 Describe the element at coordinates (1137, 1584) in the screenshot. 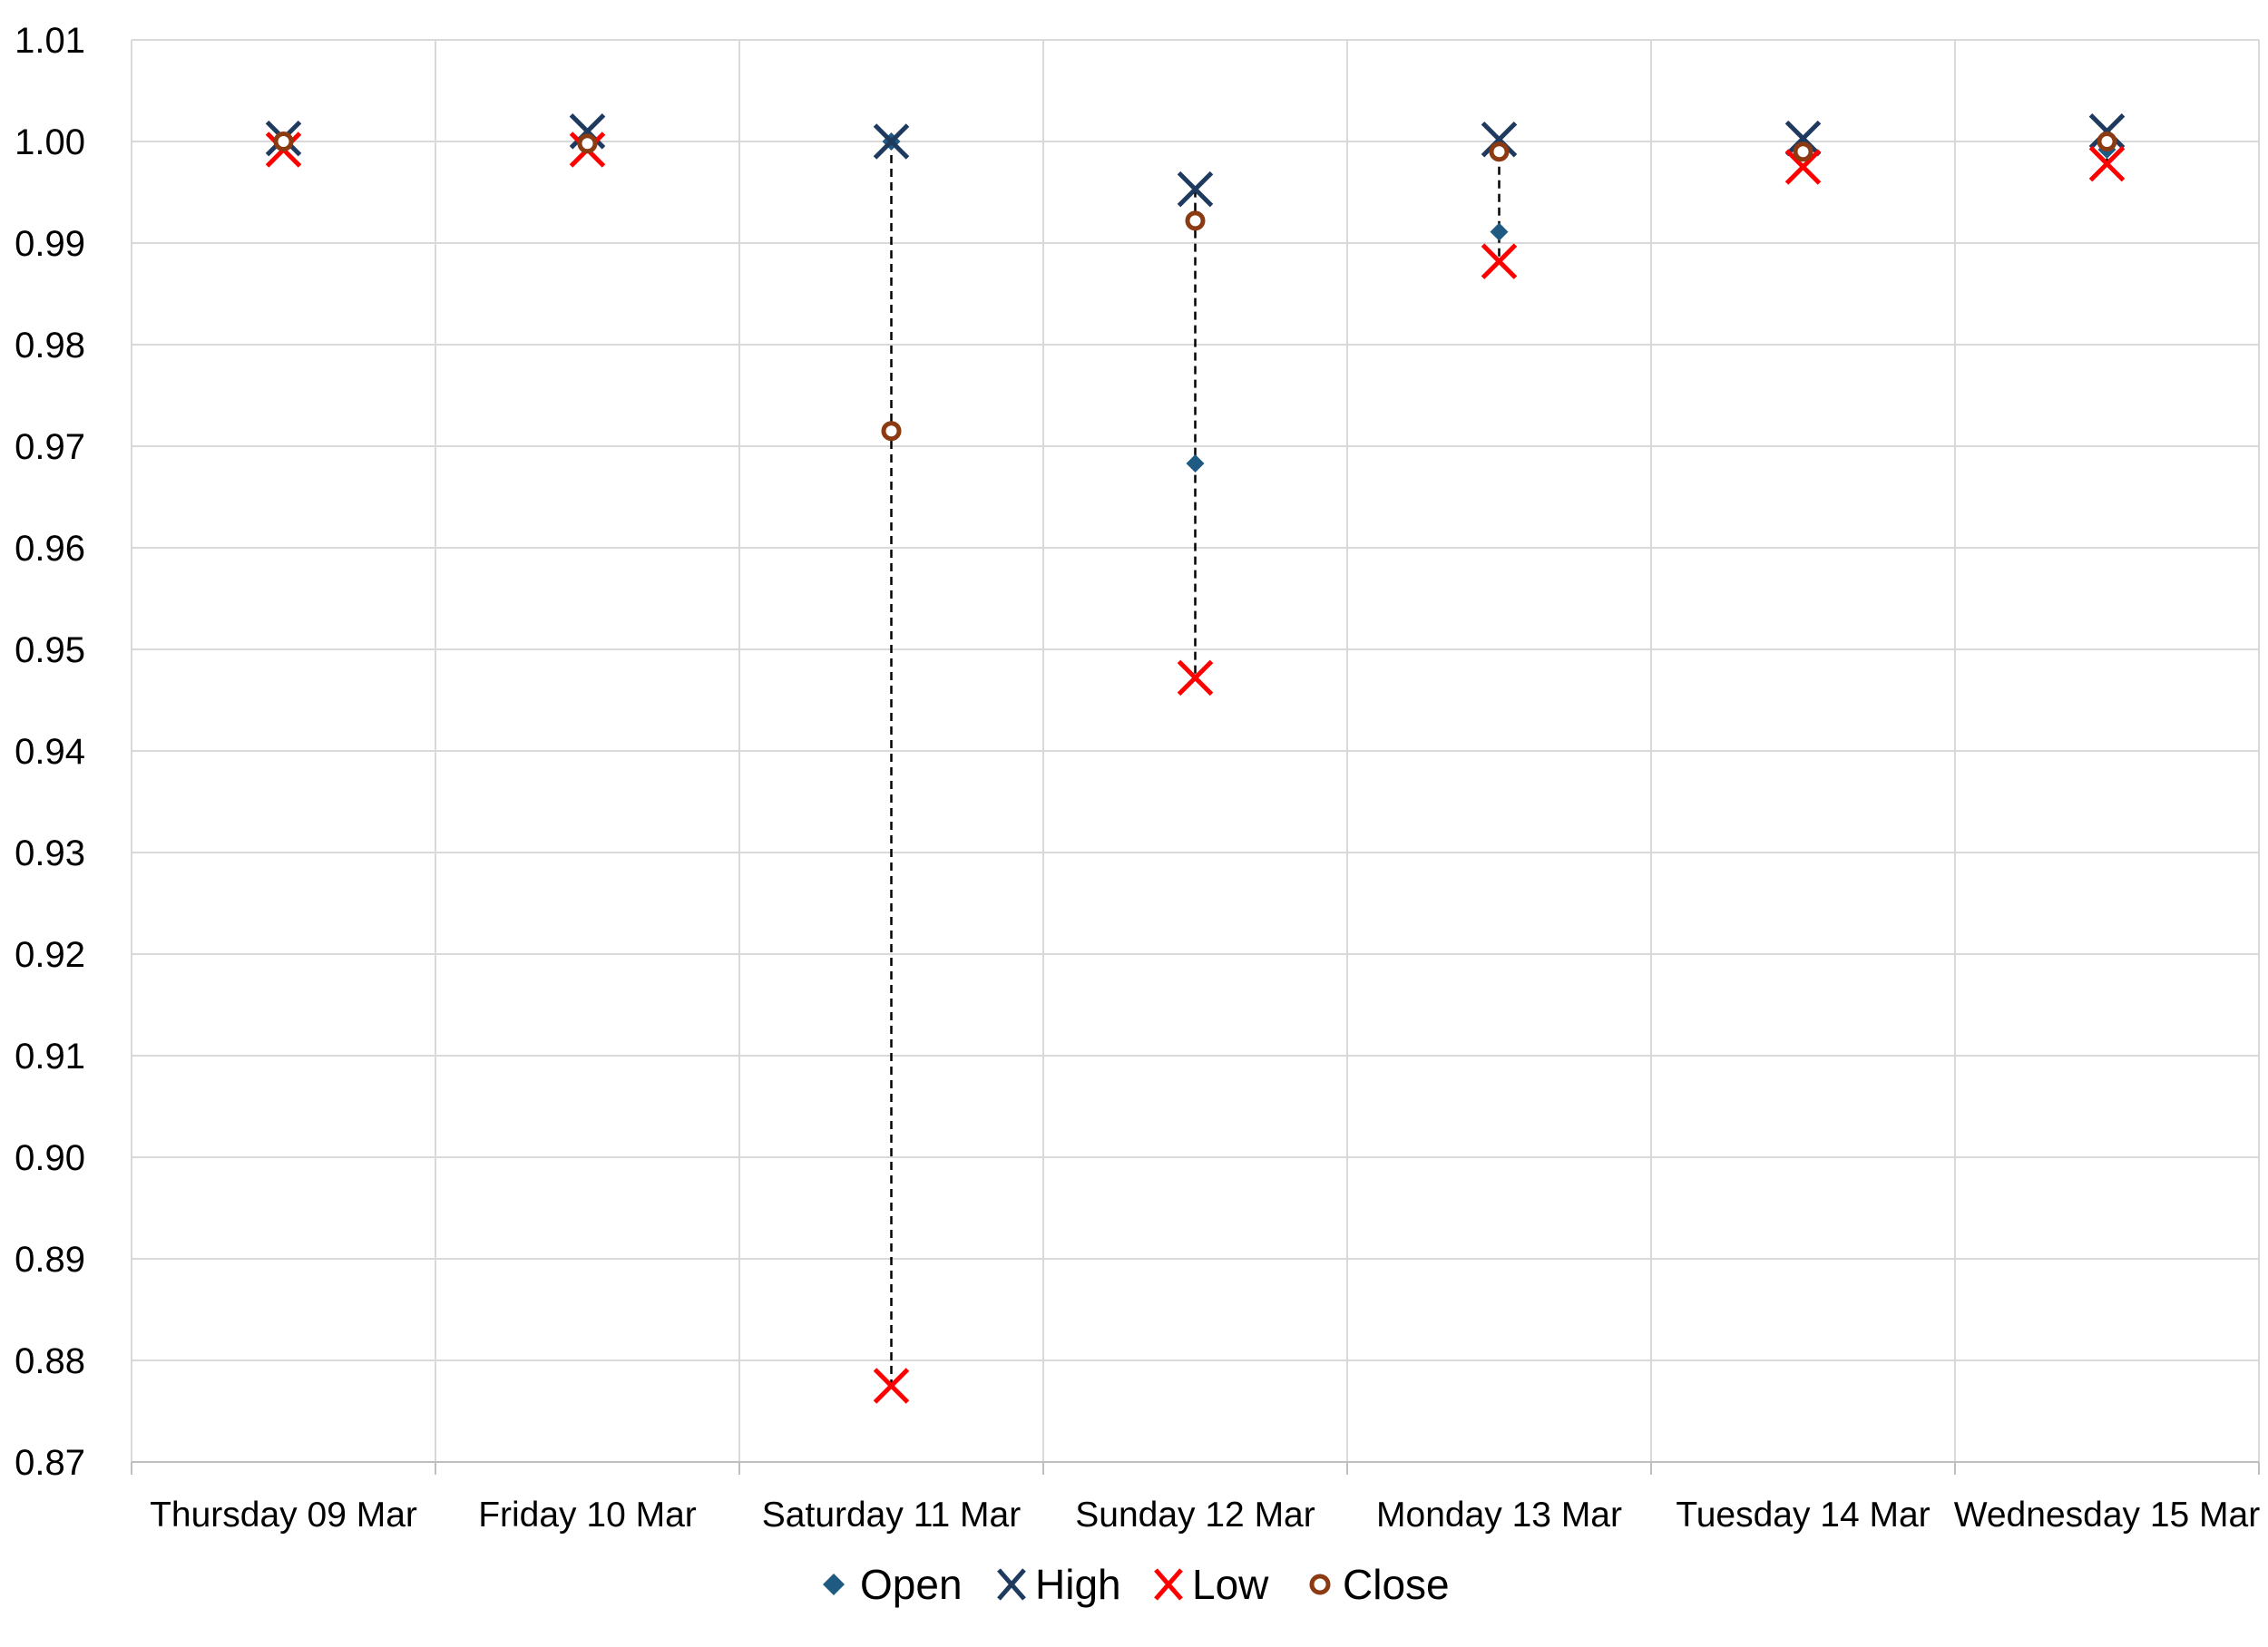

I see `legend: Open High Low Close` at that location.